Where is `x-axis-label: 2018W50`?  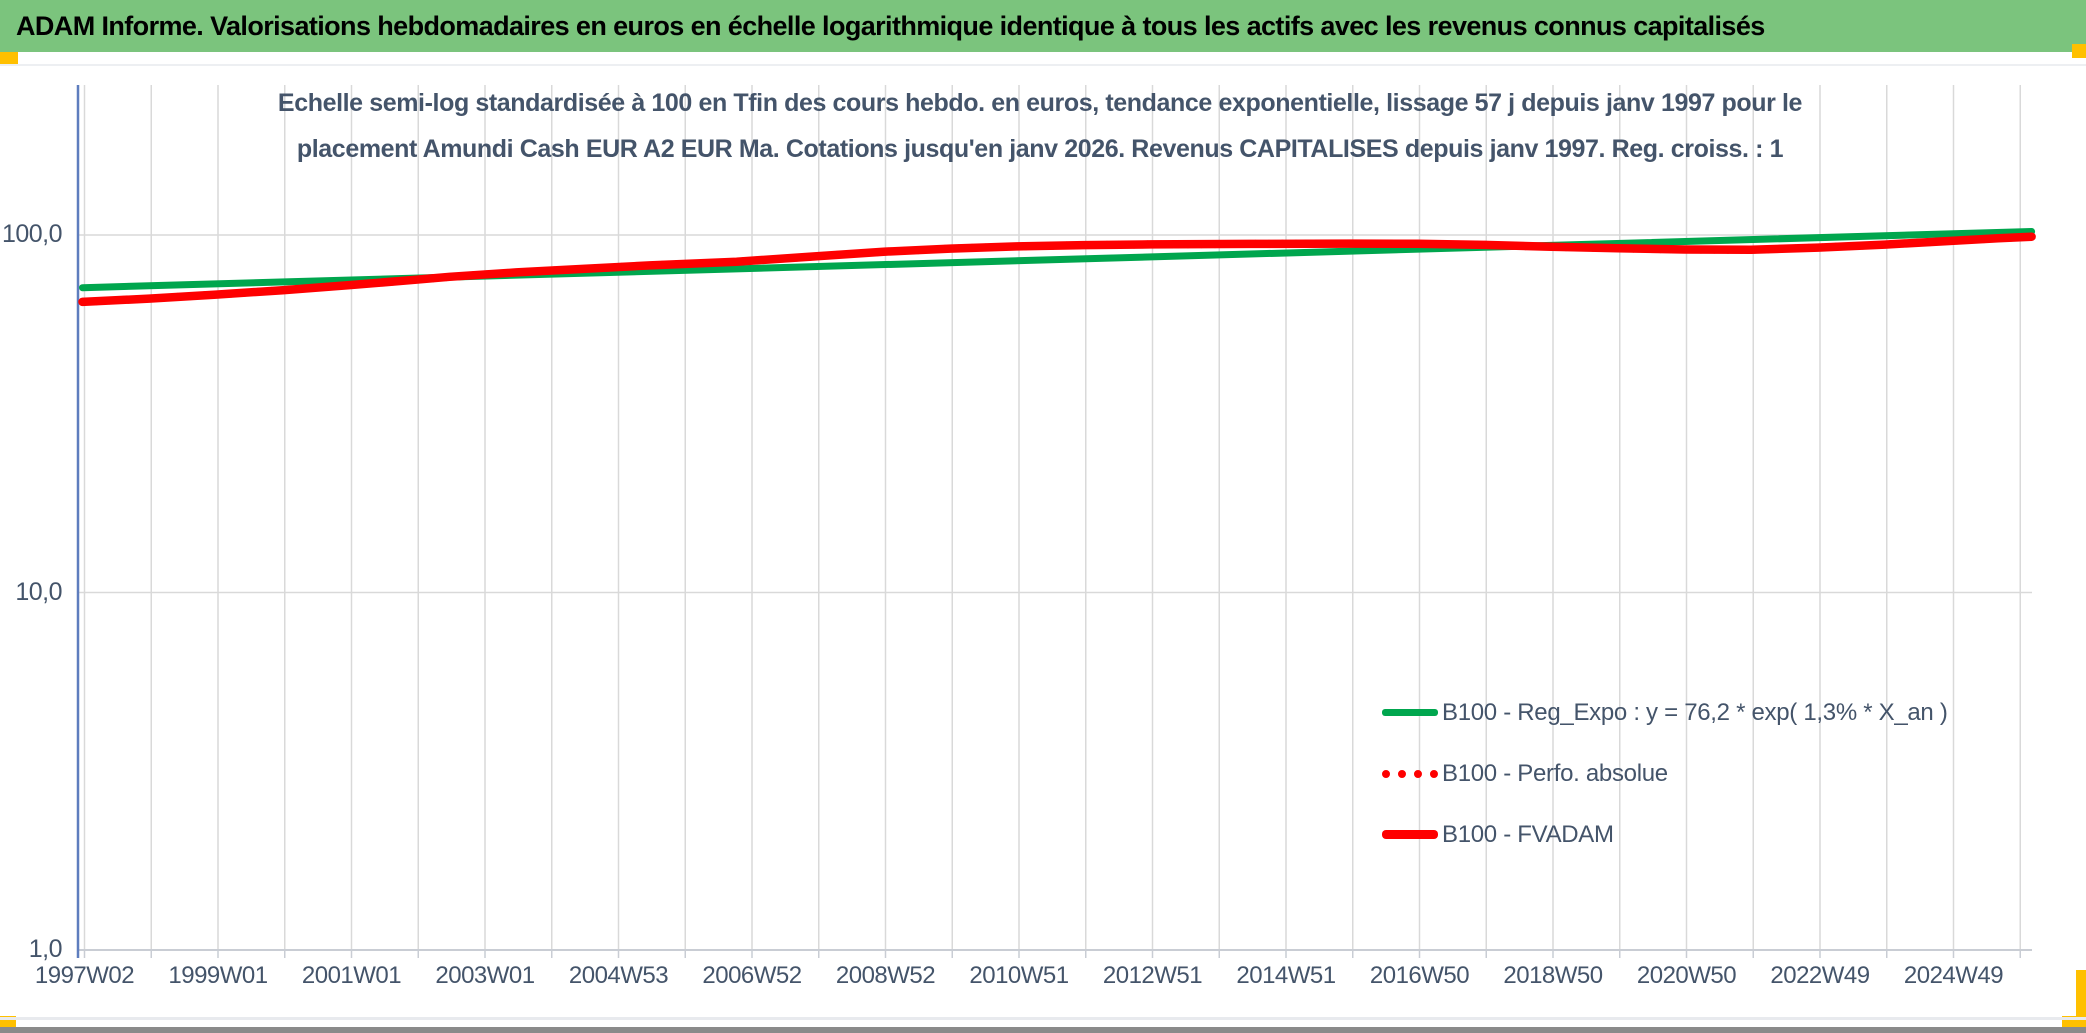 x-axis-label: 2018W50 is located at coordinates (1553, 975).